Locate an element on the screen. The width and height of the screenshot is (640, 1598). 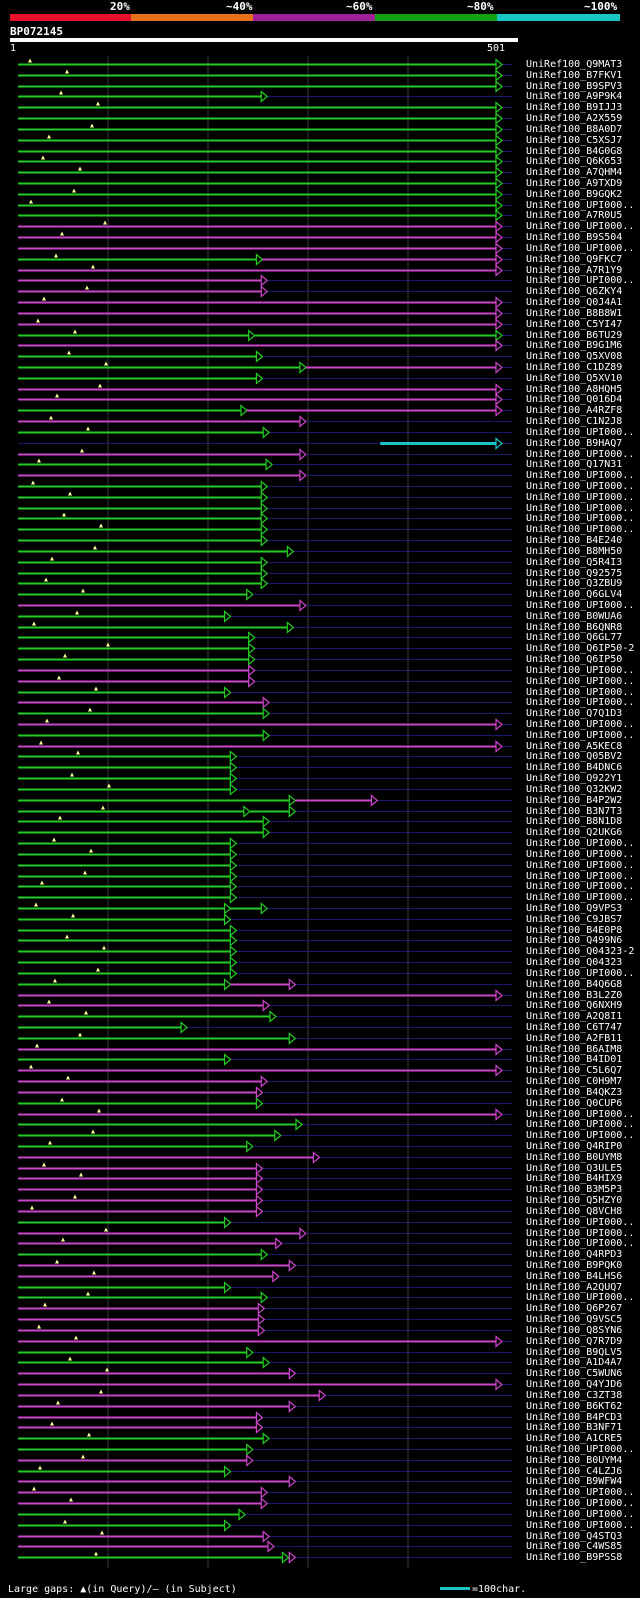
hit-label: UniRef100_B6KT62 is located at coordinates (574, 1406).